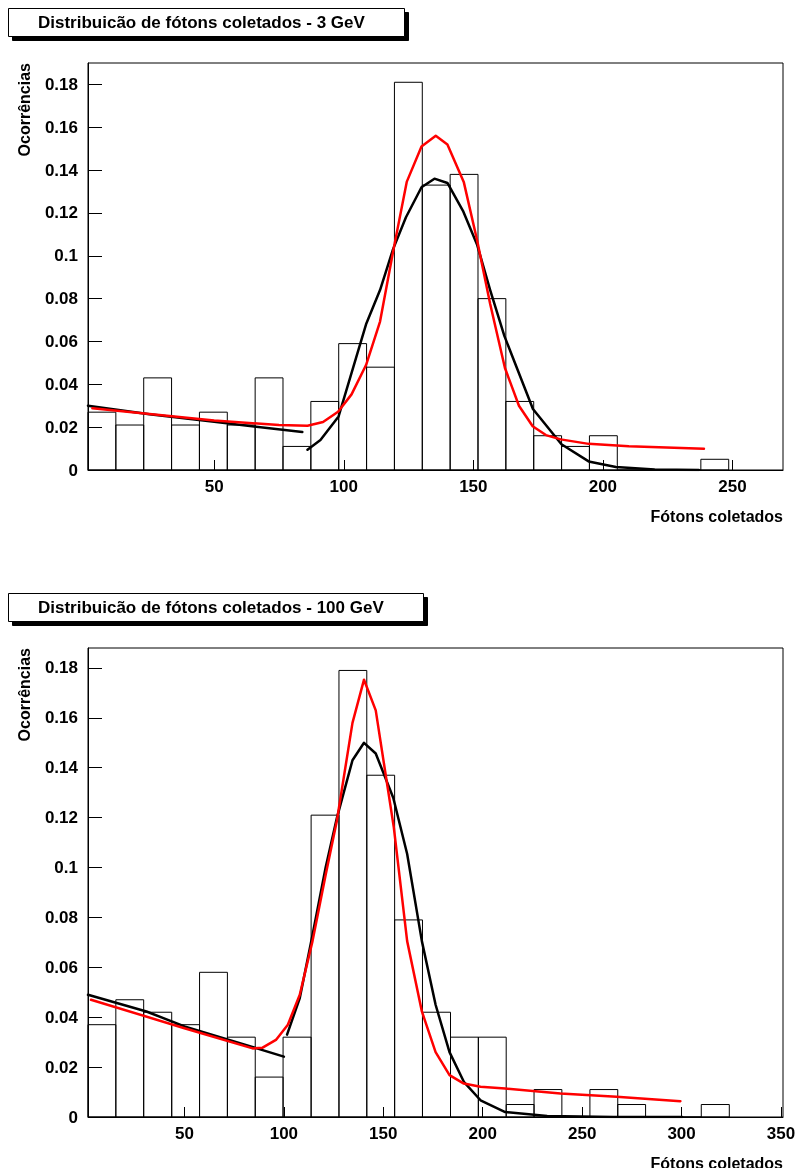 The image size is (804, 1173). Describe the element at coordinates (202, 22) in the screenshot. I see `chart-title: Distribuicão de fótons coletados - 3 GeV` at that location.